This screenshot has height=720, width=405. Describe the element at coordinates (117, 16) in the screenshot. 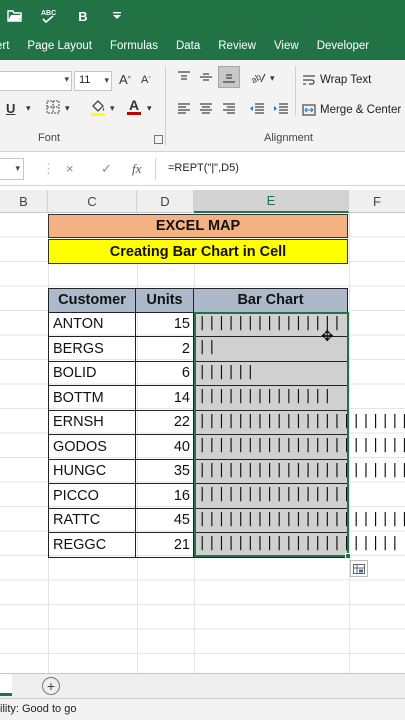

I see `customize-icon` at that location.